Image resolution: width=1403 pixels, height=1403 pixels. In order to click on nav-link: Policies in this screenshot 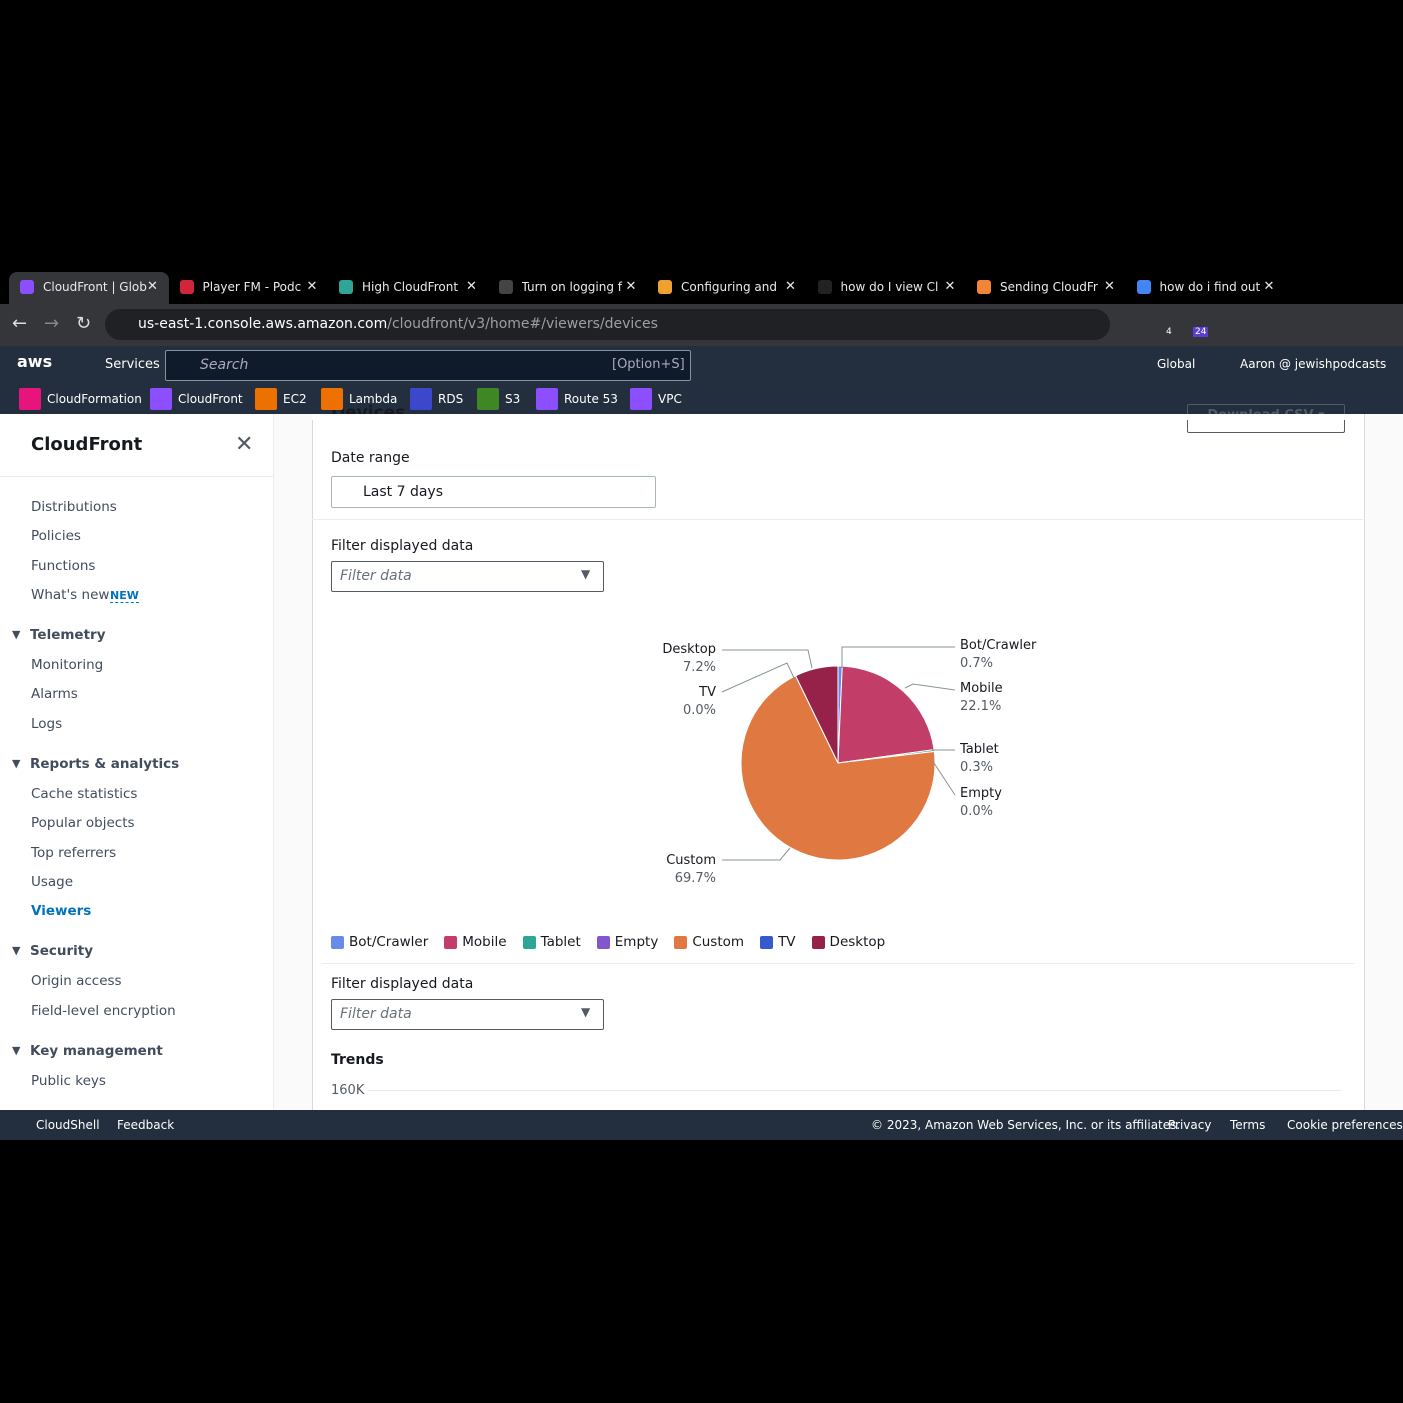, I will do `click(56, 536)`.